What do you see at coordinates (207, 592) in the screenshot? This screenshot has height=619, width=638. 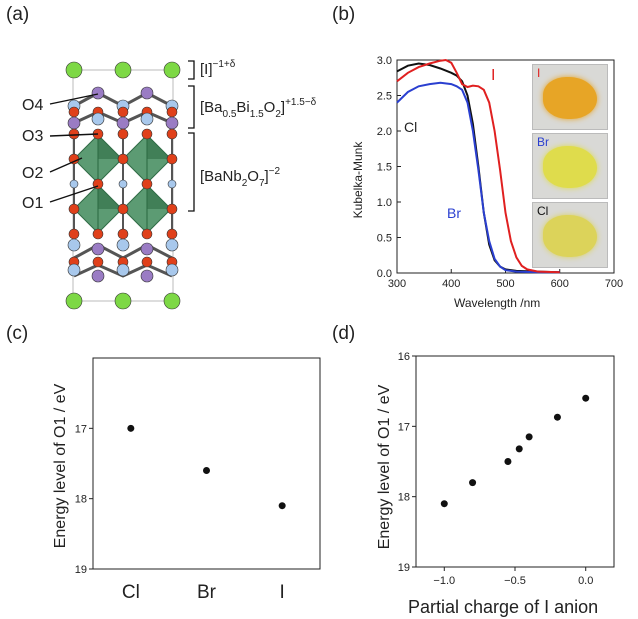 I see `category-label: Br` at bounding box center [207, 592].